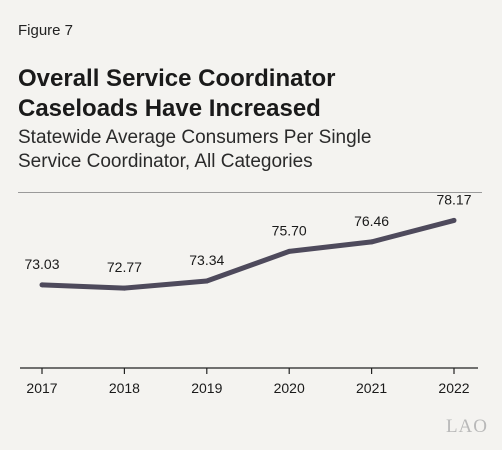 Image resolution: width=502 pixels, height=450 pixels. I want to click on title-line-2: Caseloads Have Increased, so click(169, 108).